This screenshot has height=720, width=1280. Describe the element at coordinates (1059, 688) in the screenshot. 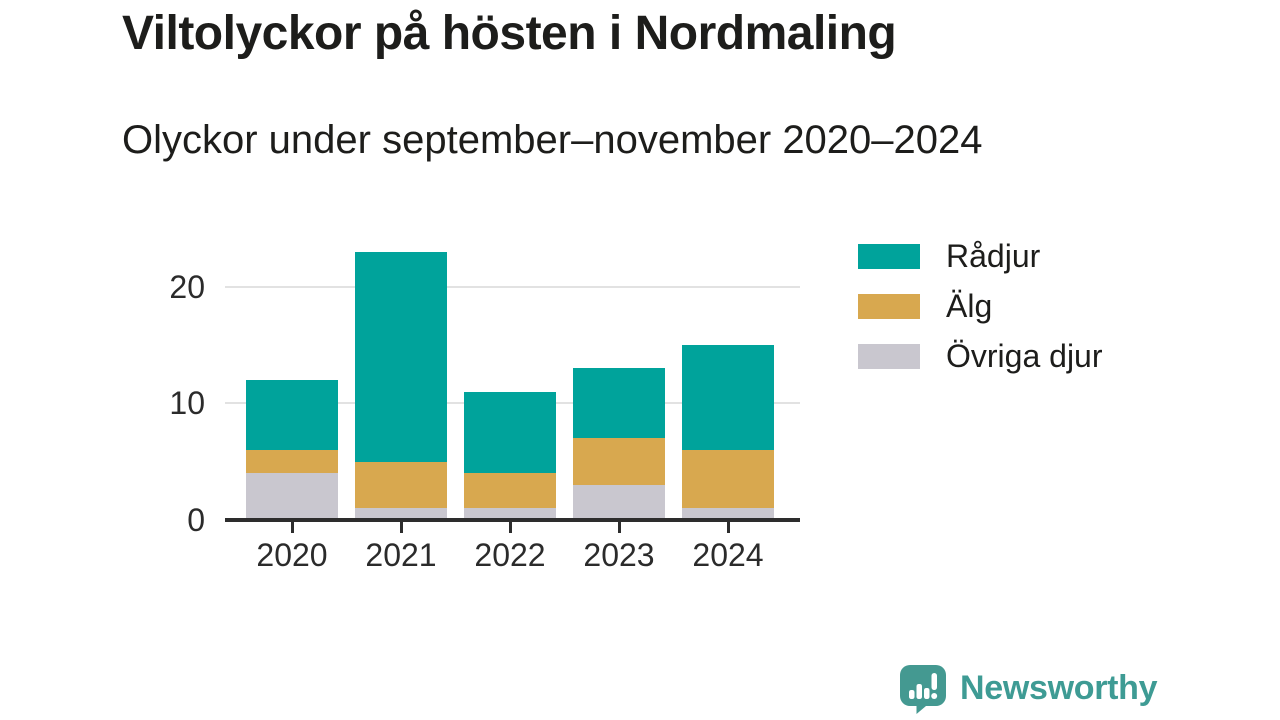

I see `brand-name: Newsworthy` at that location.